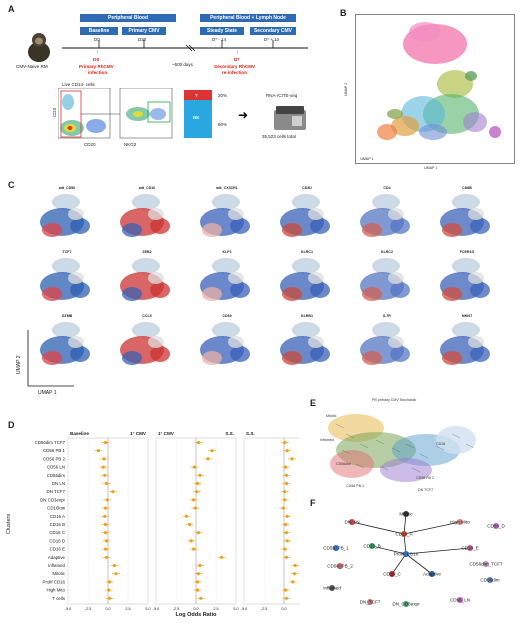 This screenshot has height=623, width=520. Describe the element at coordinates (99, 31) in the screenshot. I see `timepoint-baseline: Baseline` at that location.